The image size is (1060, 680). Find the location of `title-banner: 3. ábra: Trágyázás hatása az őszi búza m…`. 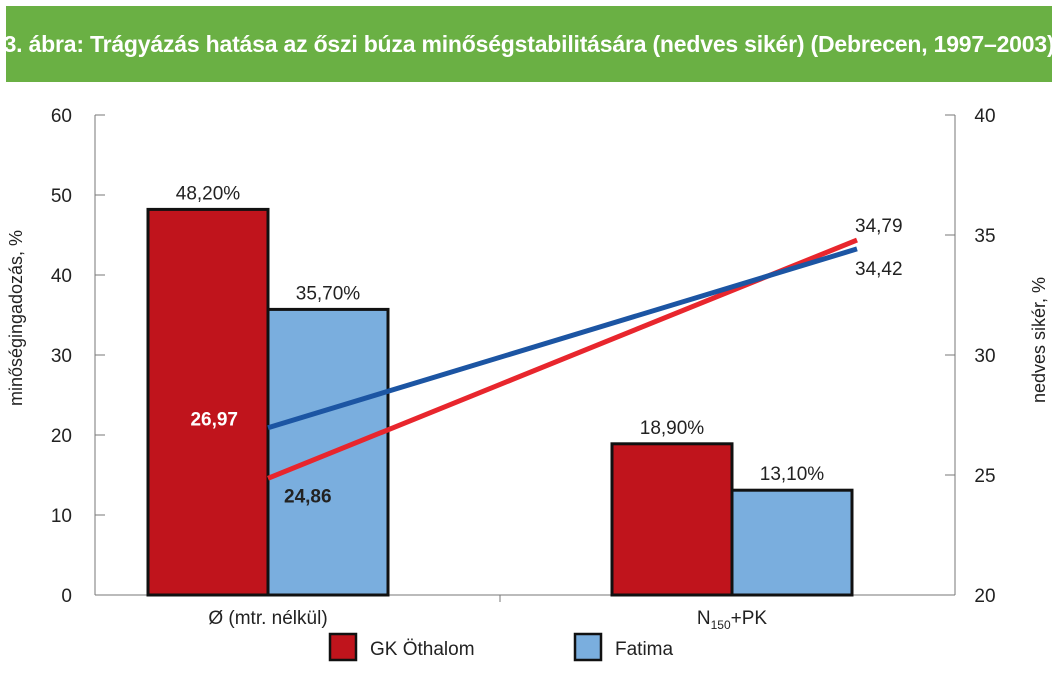

title-banner: 3. ábra: Trágyázás hatása az őszi búza m… is located at coordinates (529, 44).